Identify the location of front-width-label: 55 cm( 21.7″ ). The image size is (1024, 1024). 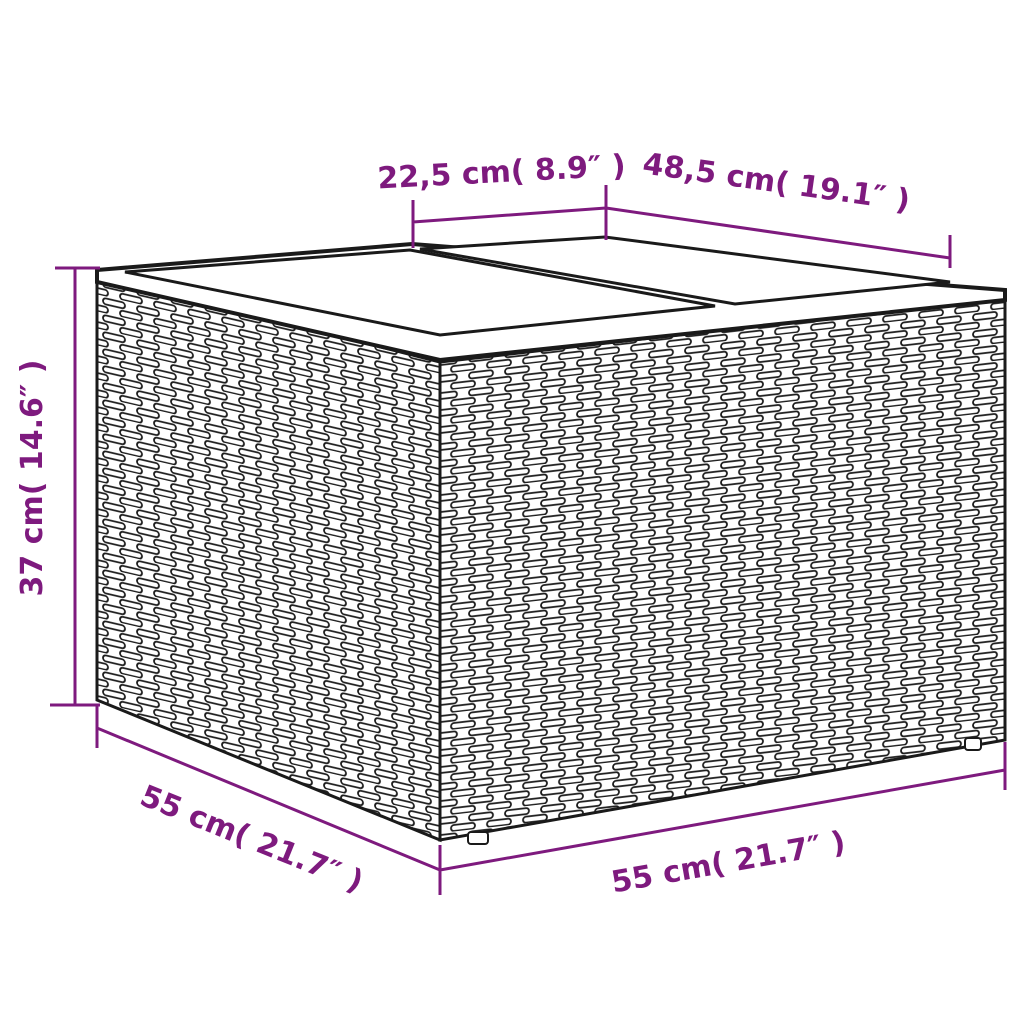
(728, 863).